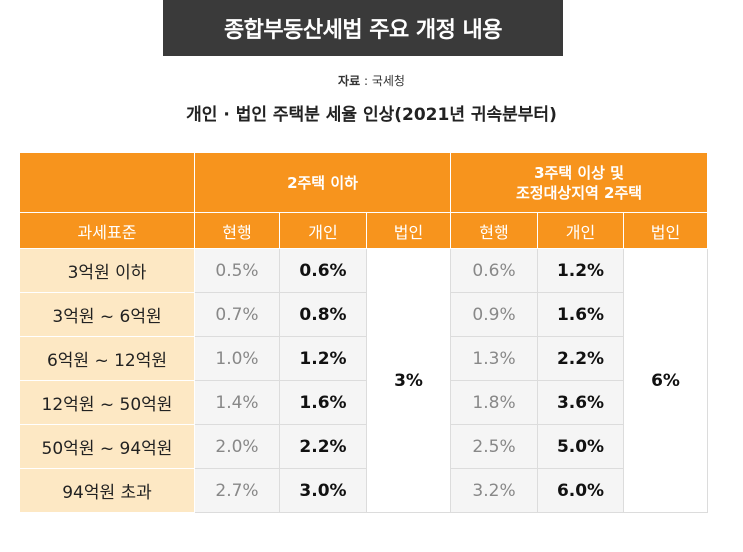  I want to click on two-homes-individual-rate: 2.2%, so click(323, 446).